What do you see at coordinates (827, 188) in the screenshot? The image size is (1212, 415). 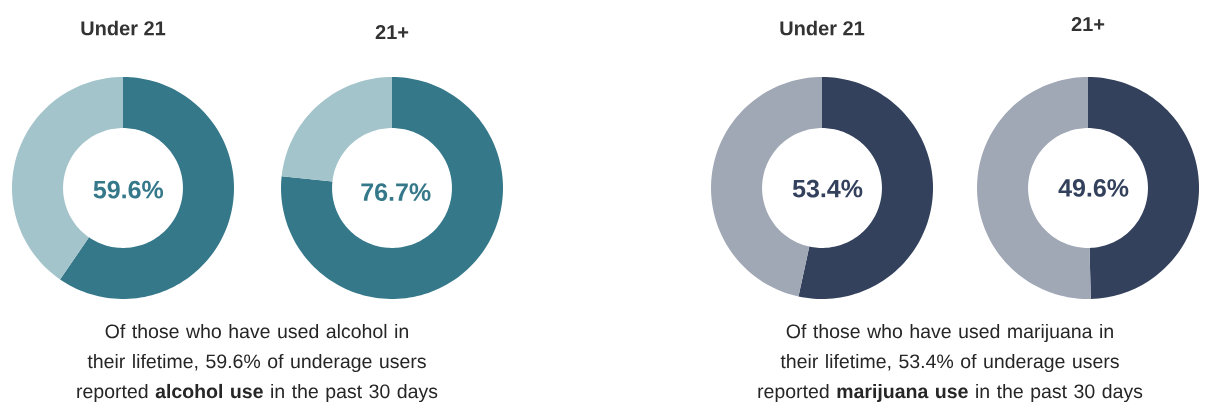 I see `data-label: 53.4%` at bounding box center [827, 188].